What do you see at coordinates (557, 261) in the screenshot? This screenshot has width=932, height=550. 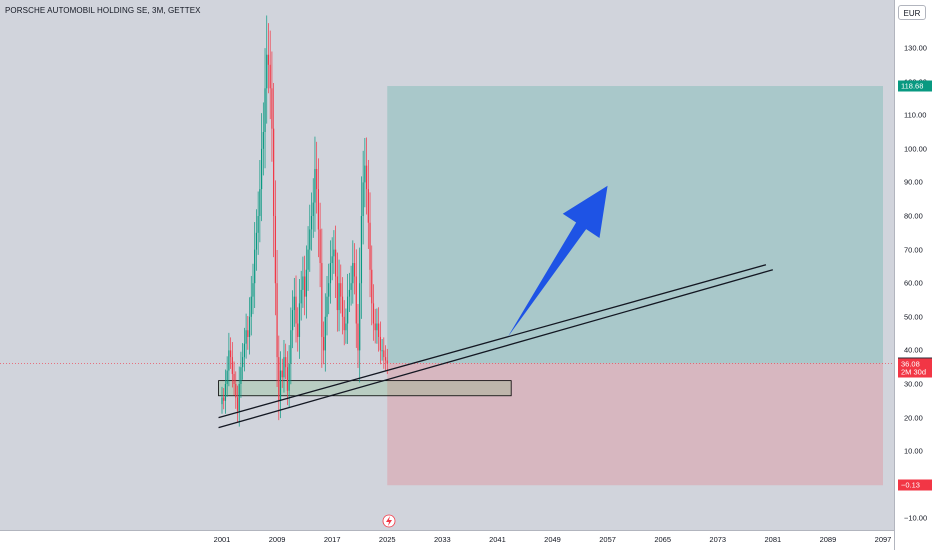 I see `up-arrow` at bounding box center [557, 261].